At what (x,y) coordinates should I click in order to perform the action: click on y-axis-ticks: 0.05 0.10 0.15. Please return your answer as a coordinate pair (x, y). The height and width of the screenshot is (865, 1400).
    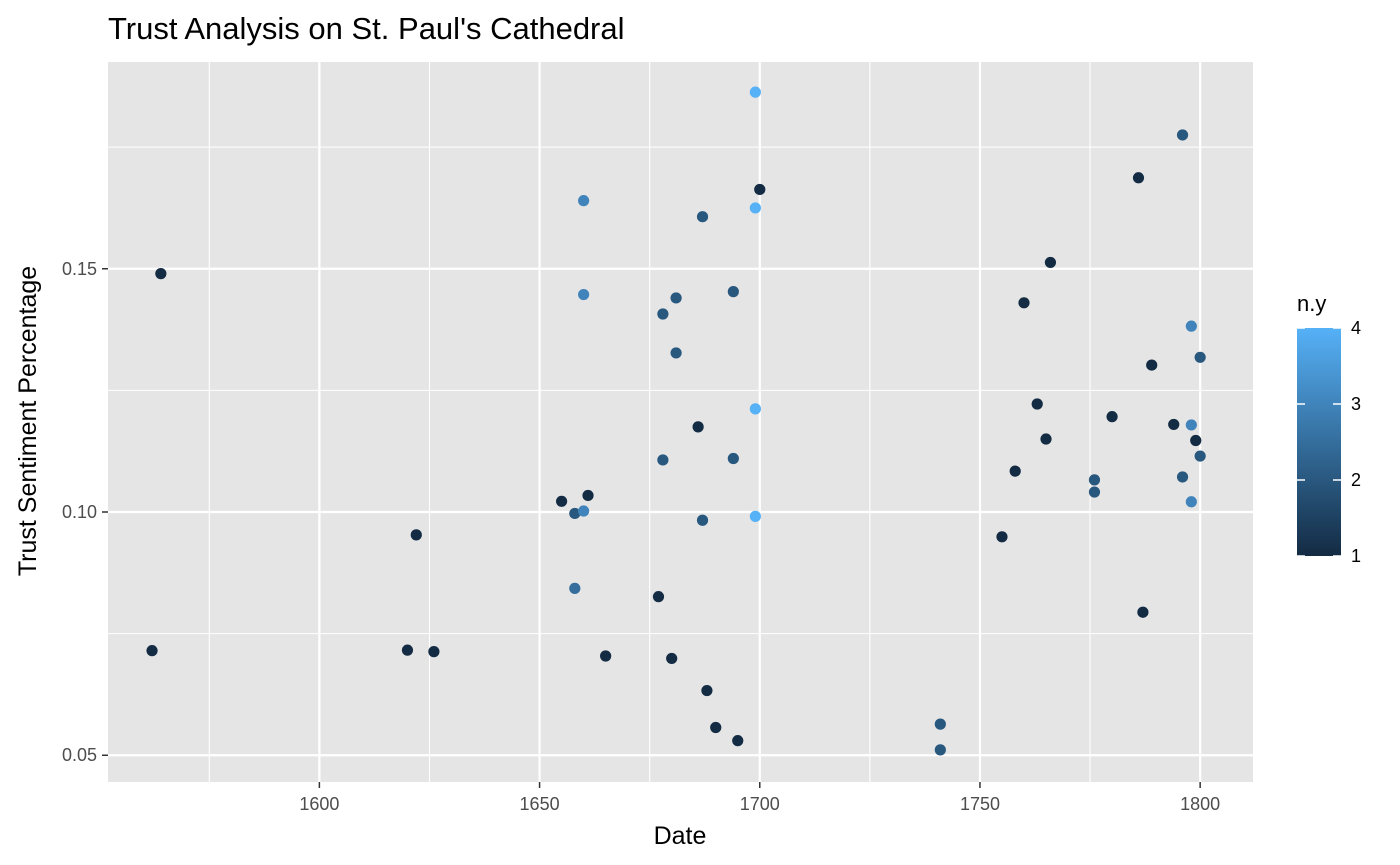
    Looking at the image, I should click on (85, 512).